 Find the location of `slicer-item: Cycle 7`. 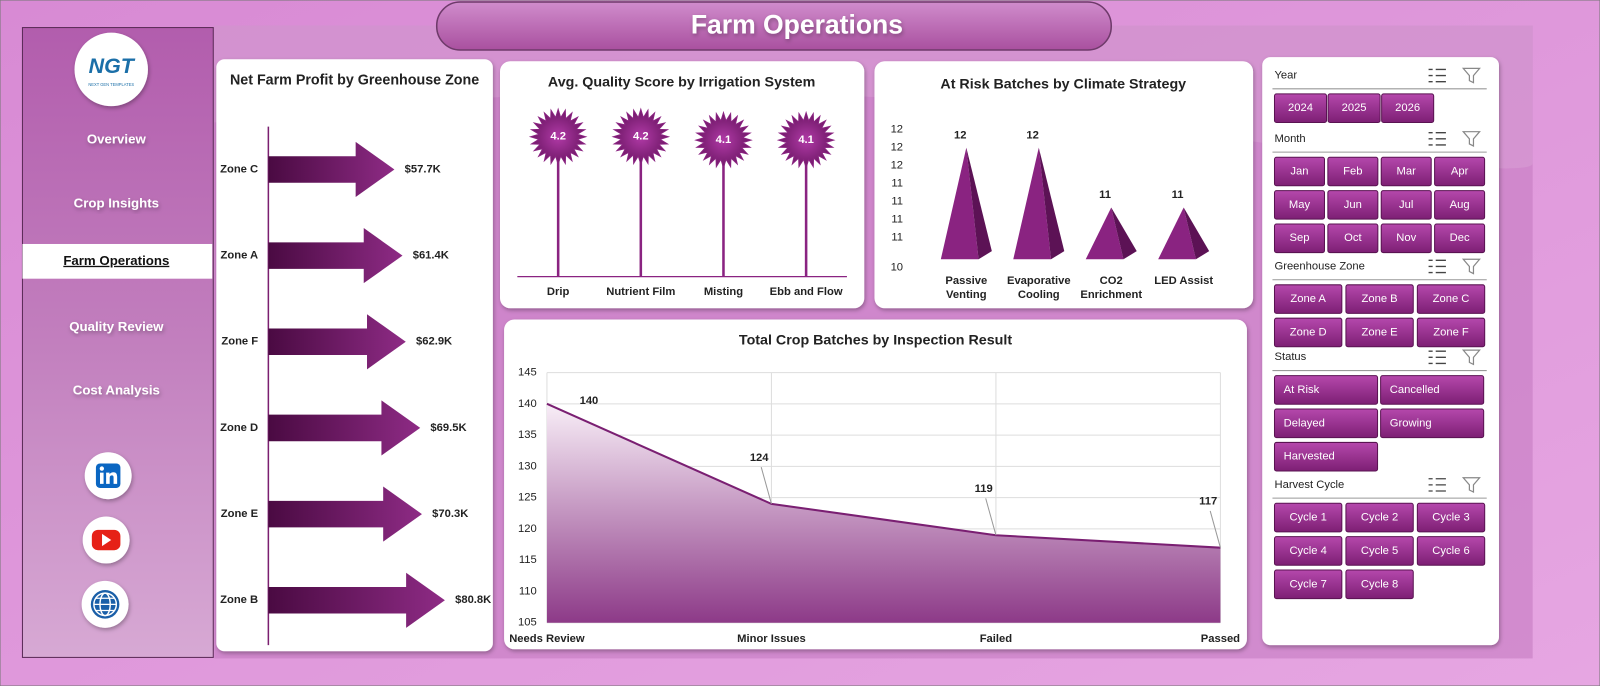

slicer-item: Cycle 7 is located at coordinates (1307, 584).